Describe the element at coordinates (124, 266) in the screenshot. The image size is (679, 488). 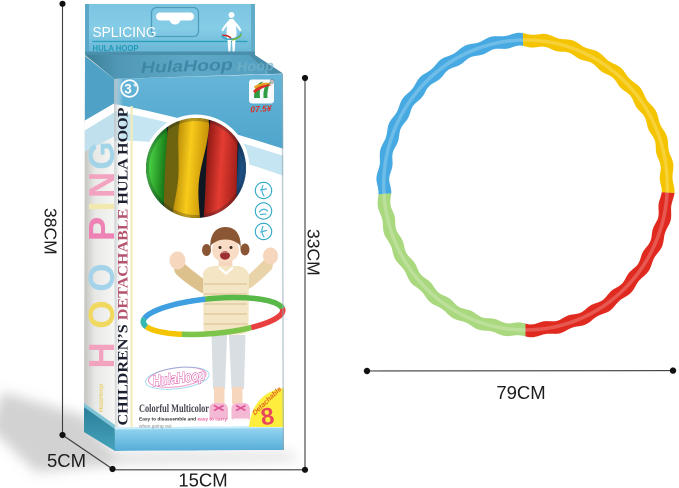
I see `svg-text:CHILDREN’S DETACHABLE HULA HOO: CHILDREN’S DETACHABLE HULA HOOP` at that location.